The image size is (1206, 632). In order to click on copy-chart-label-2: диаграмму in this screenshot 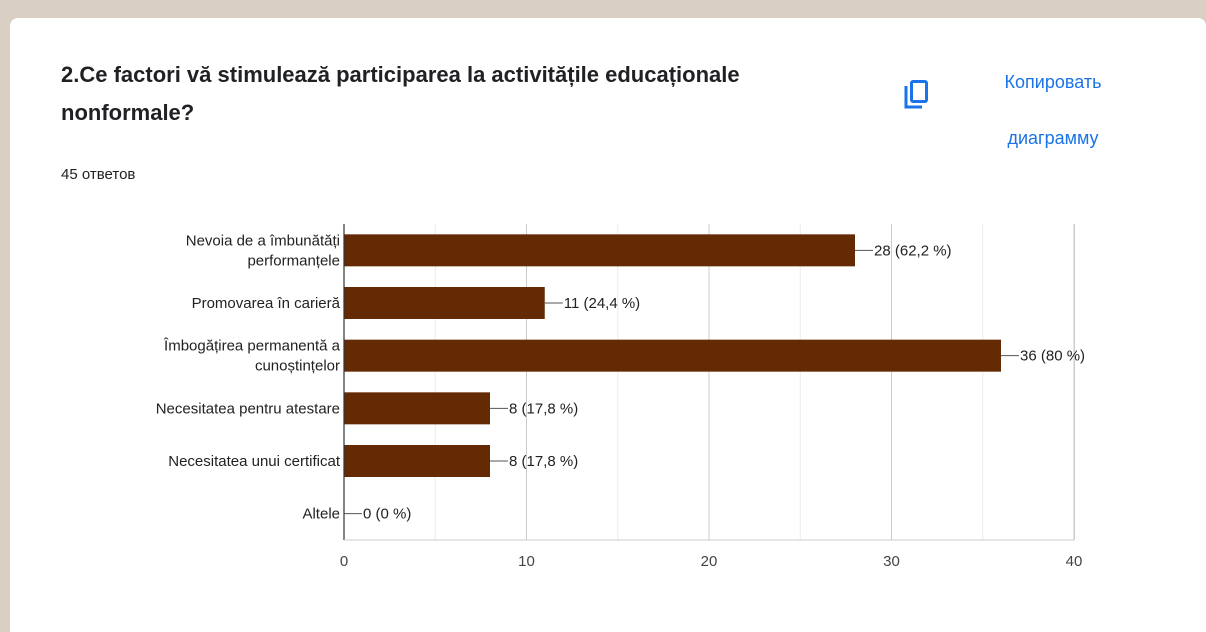, I will do `click(1053, 138)`.